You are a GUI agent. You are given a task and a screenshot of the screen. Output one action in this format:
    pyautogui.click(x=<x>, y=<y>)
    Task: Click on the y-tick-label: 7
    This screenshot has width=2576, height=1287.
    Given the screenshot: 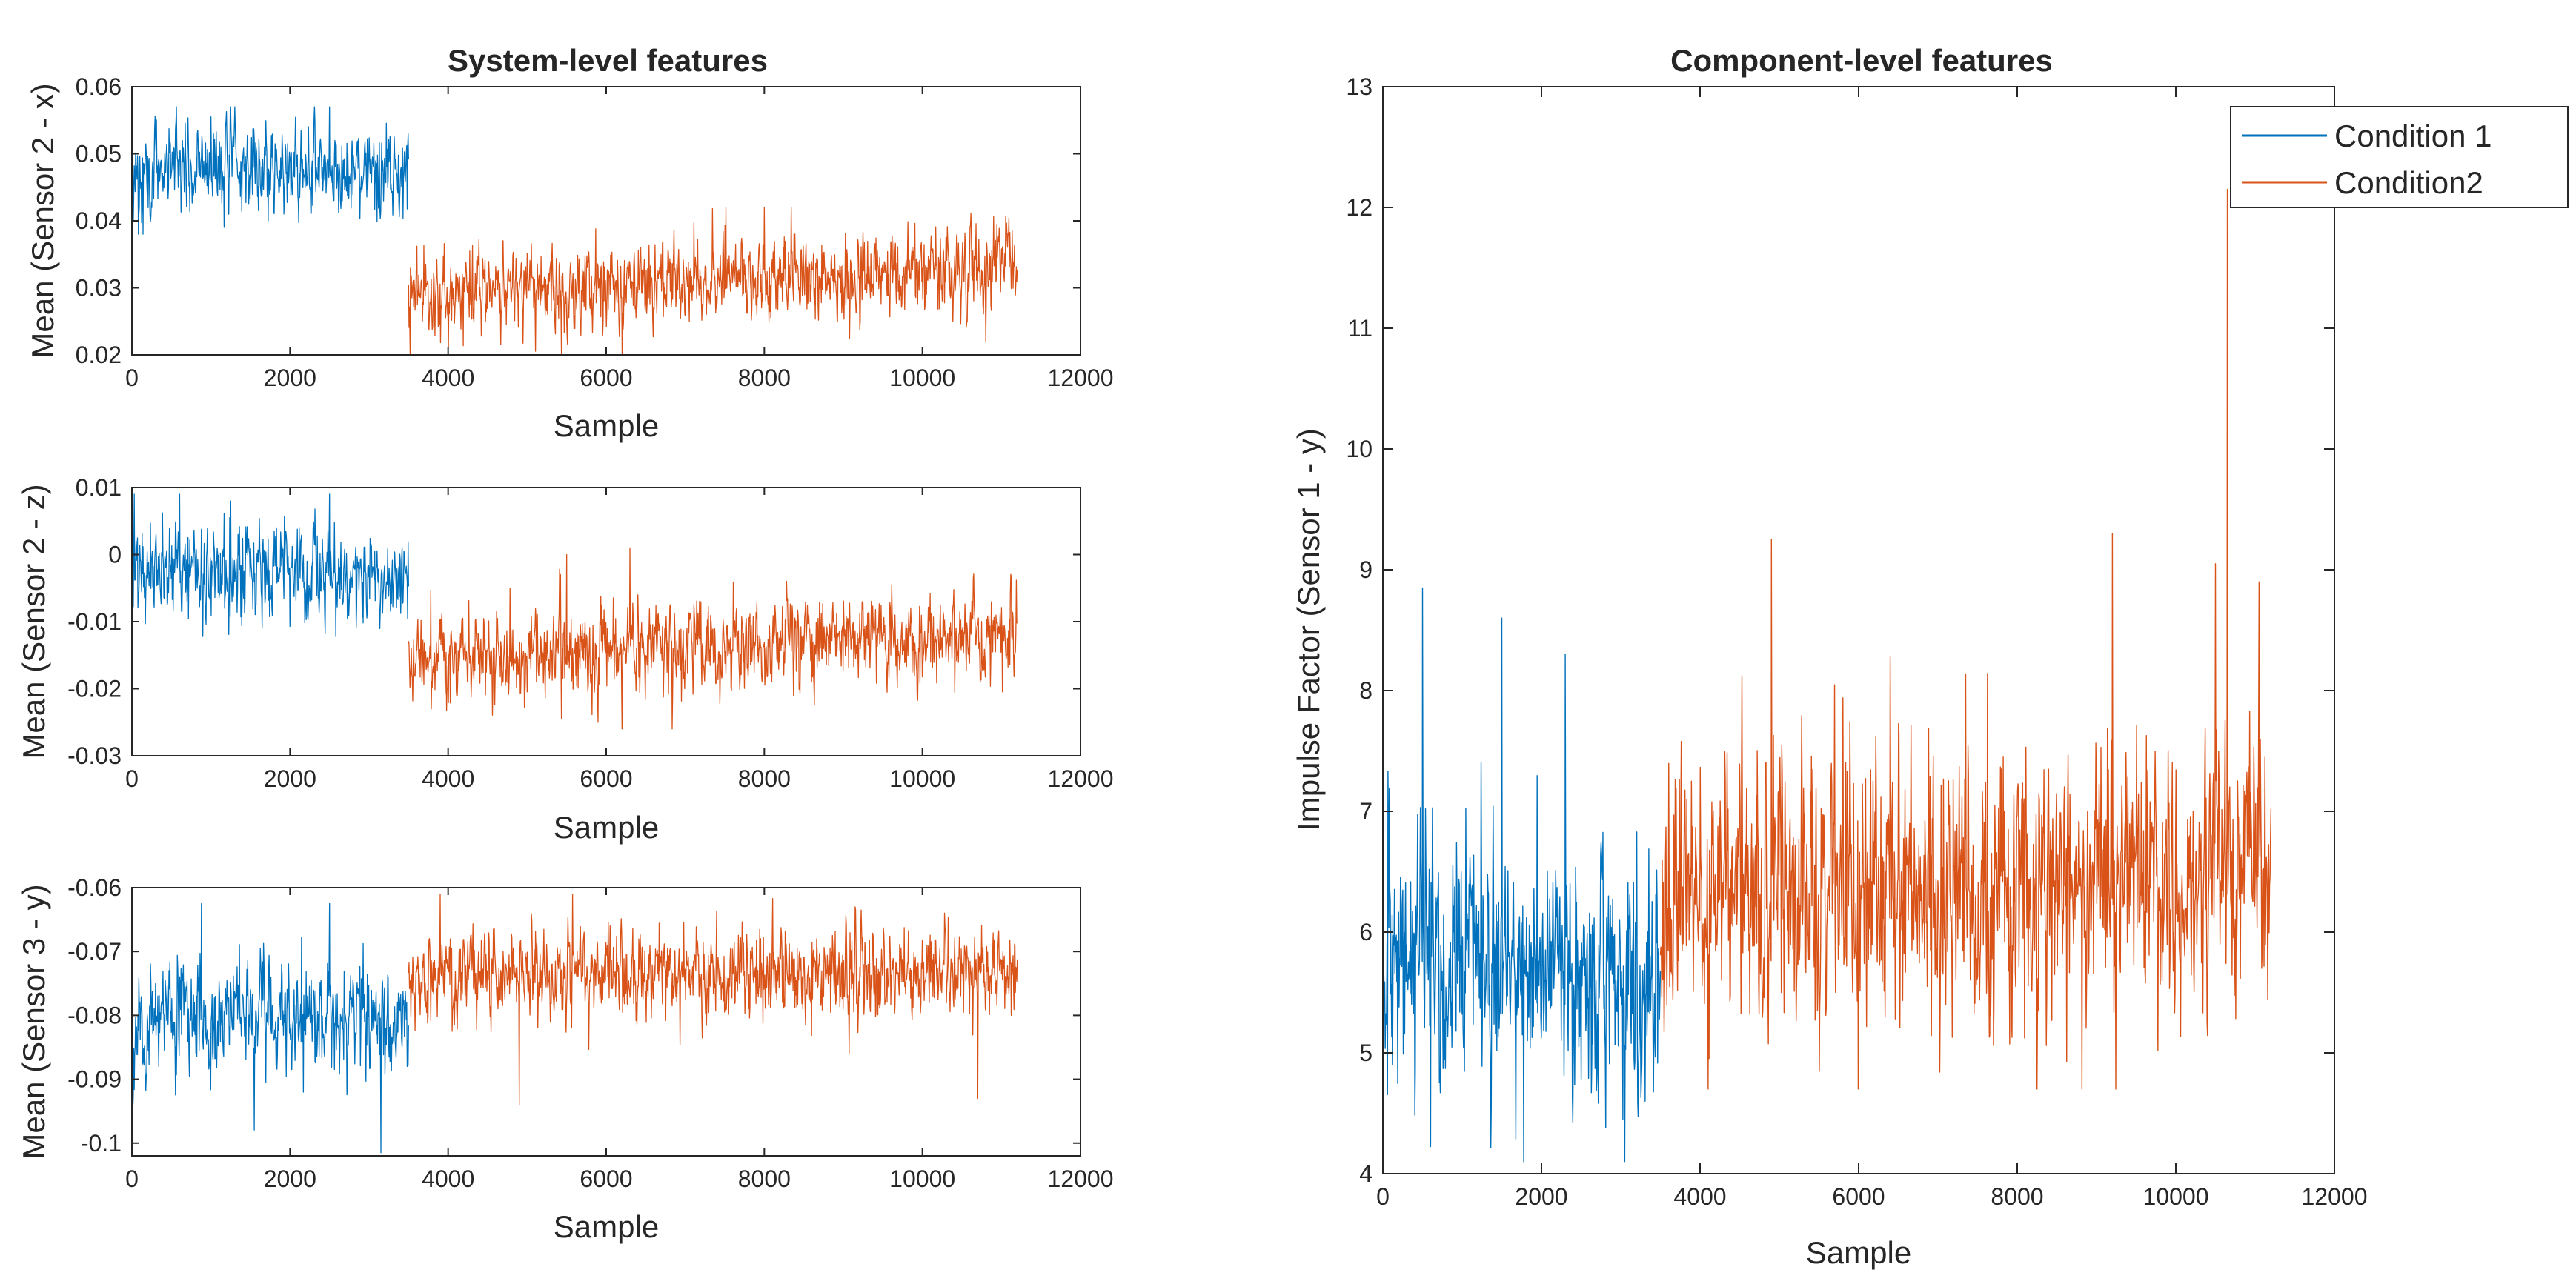 What is the action you would take?
    pyautogui.click(x=1365, y=811)
    